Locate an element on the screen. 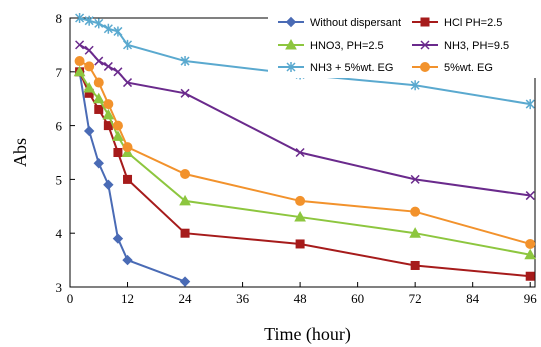 Image resolution: width=541 pixels, height=347 pixels. legend-background is located at coordinates (402, 45).